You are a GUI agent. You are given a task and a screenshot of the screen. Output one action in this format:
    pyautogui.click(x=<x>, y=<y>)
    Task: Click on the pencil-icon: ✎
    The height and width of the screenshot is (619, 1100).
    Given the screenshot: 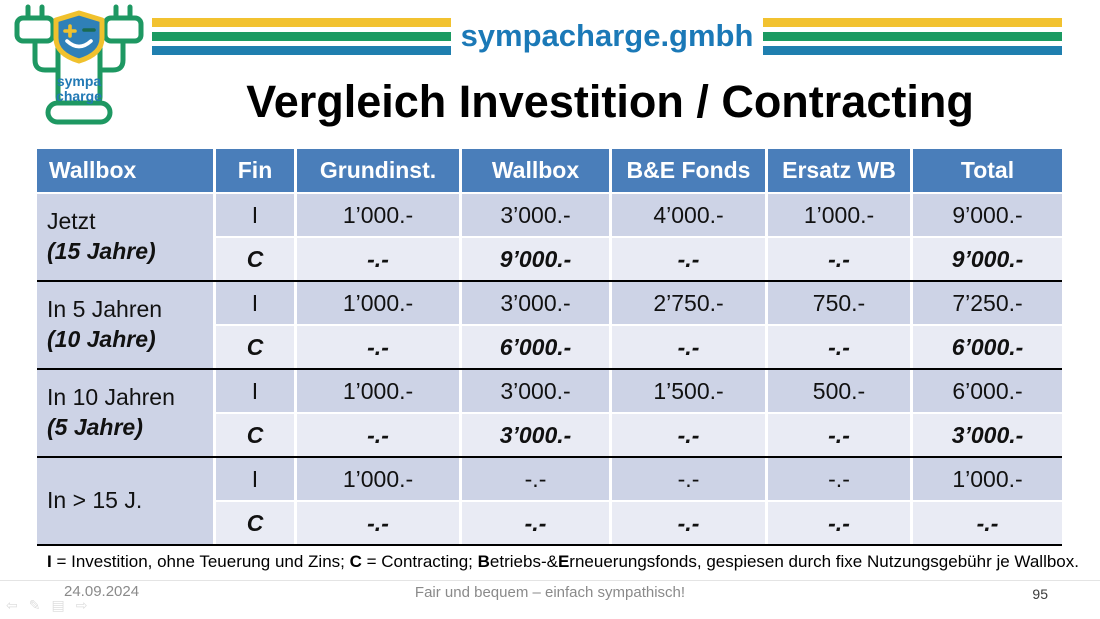 What is the action you would take?
    pyautogui.click(x=34, y=605)
    